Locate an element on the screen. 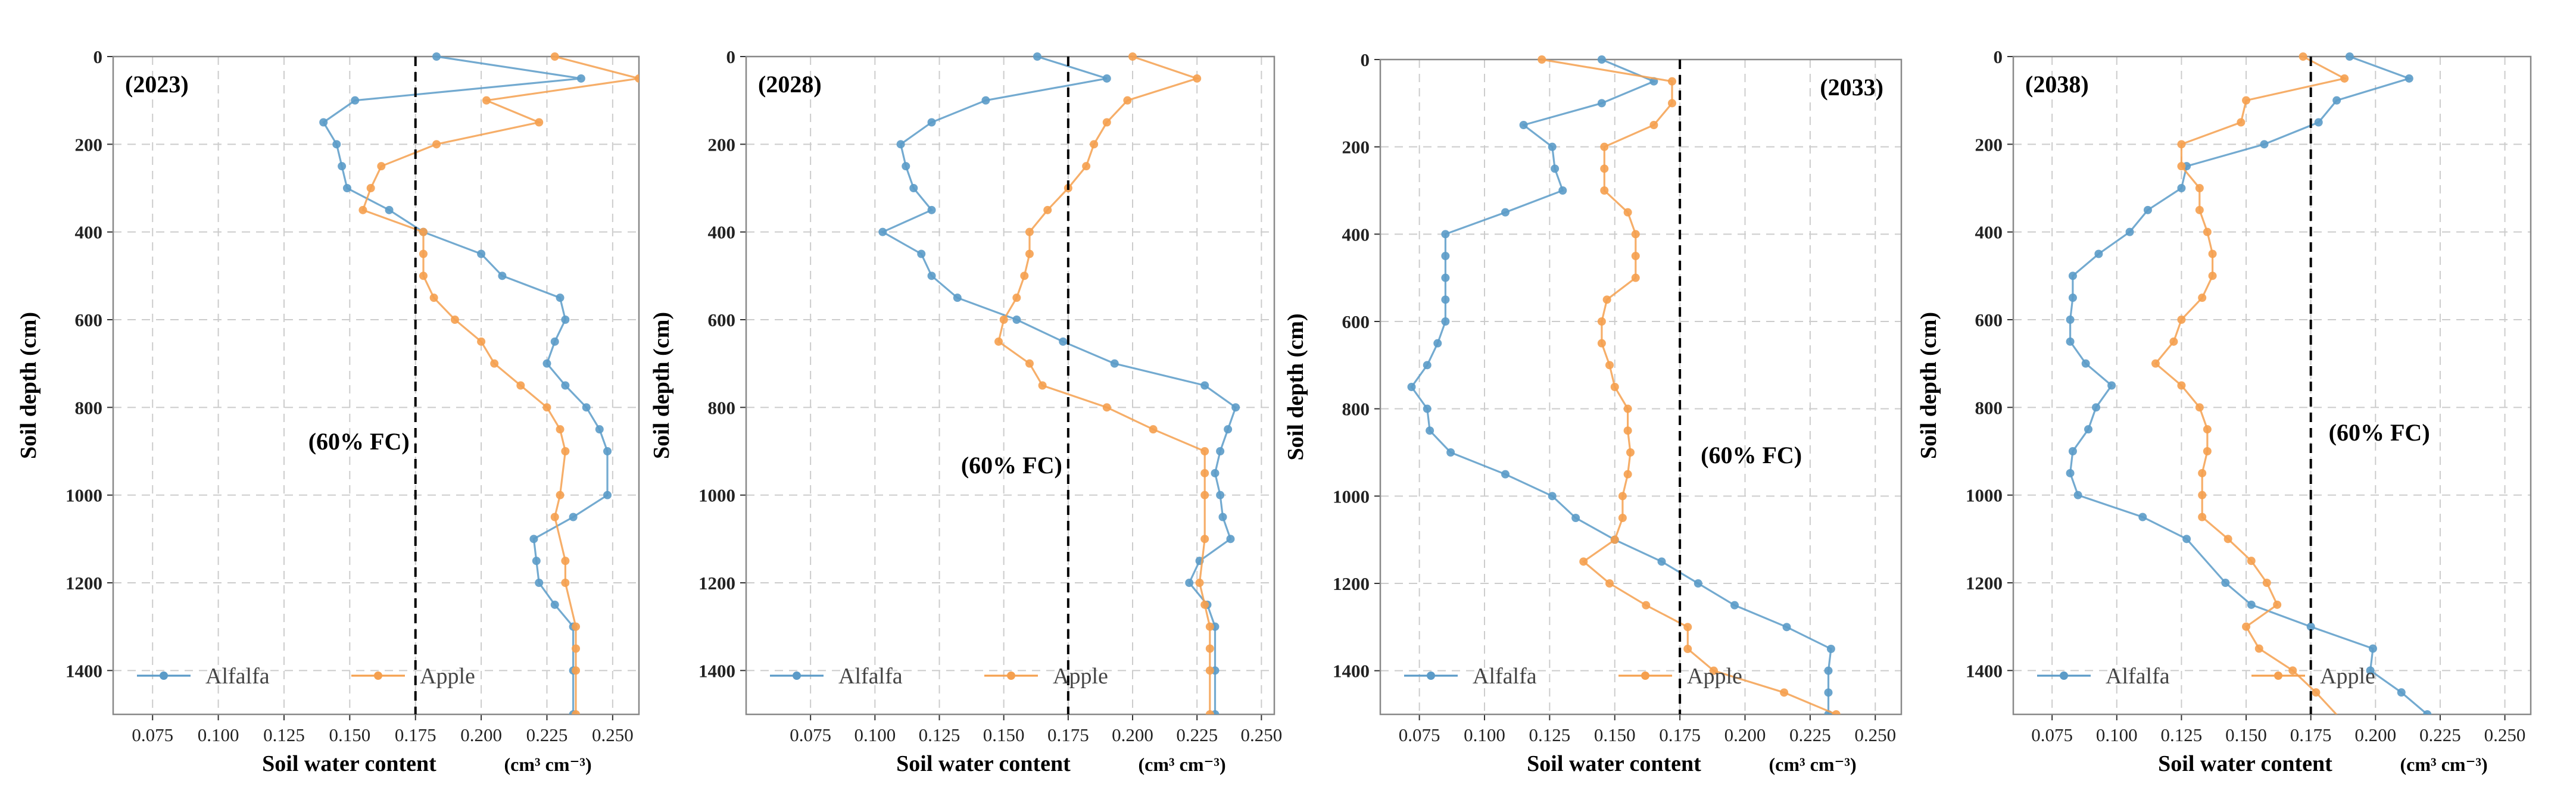  x-tick-label: 0.075 is located at coordinates (810, 734).